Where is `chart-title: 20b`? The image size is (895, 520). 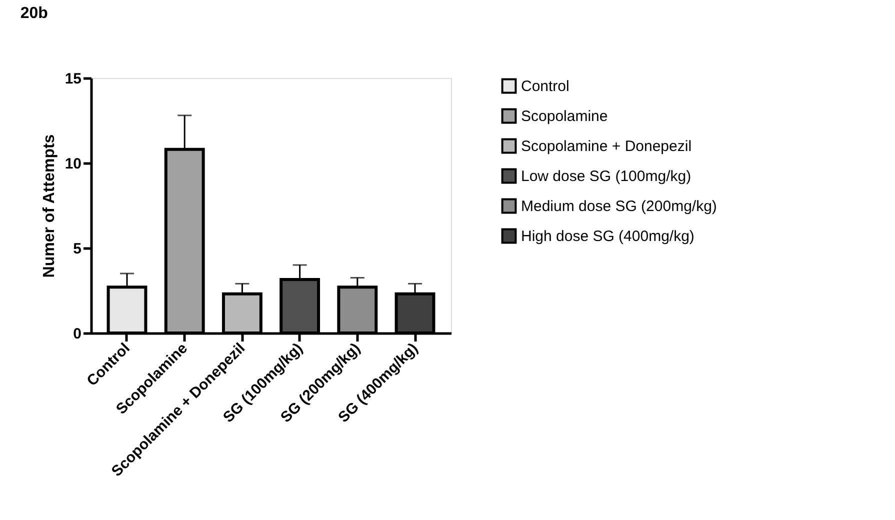 chart-title: 20b is located at coordinates (34, 13).